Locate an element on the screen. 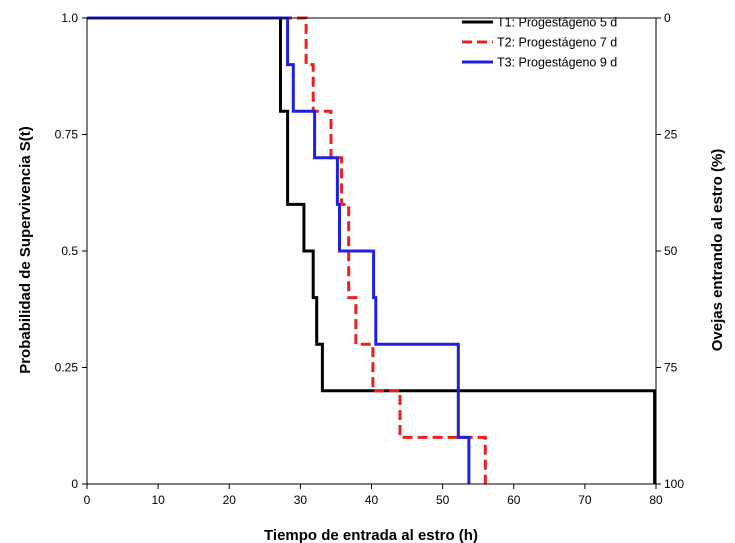 The height and width of the screenshot is (543, 735). y-tick-label: 0 is located at coordinates (74, 484).